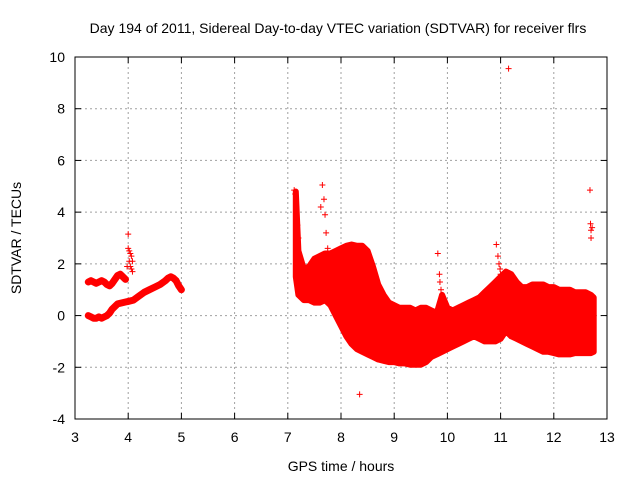  Describe the element at coordinates (75, 437) in the screenshot. I see `x-tick-label: 3` at that location.